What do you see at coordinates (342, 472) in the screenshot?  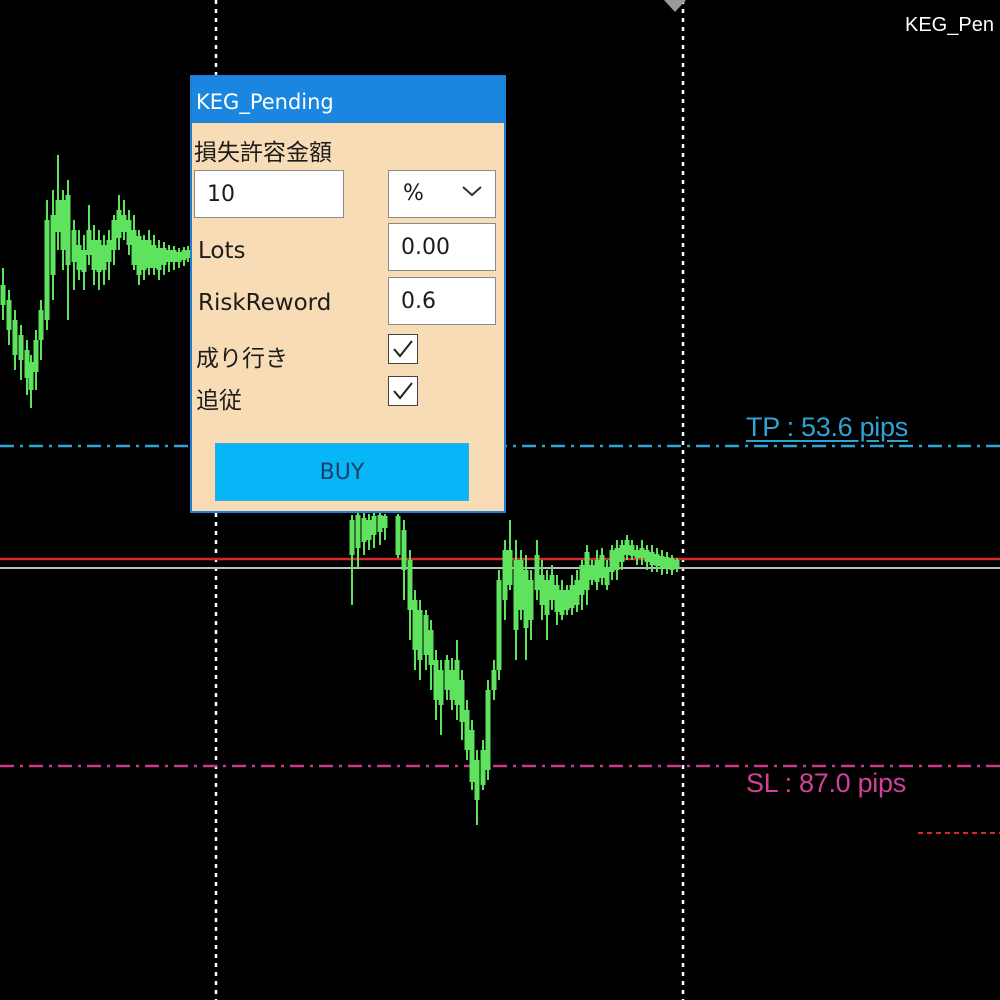 I see `buy-button: BUY` at bounding box center [342, 472].